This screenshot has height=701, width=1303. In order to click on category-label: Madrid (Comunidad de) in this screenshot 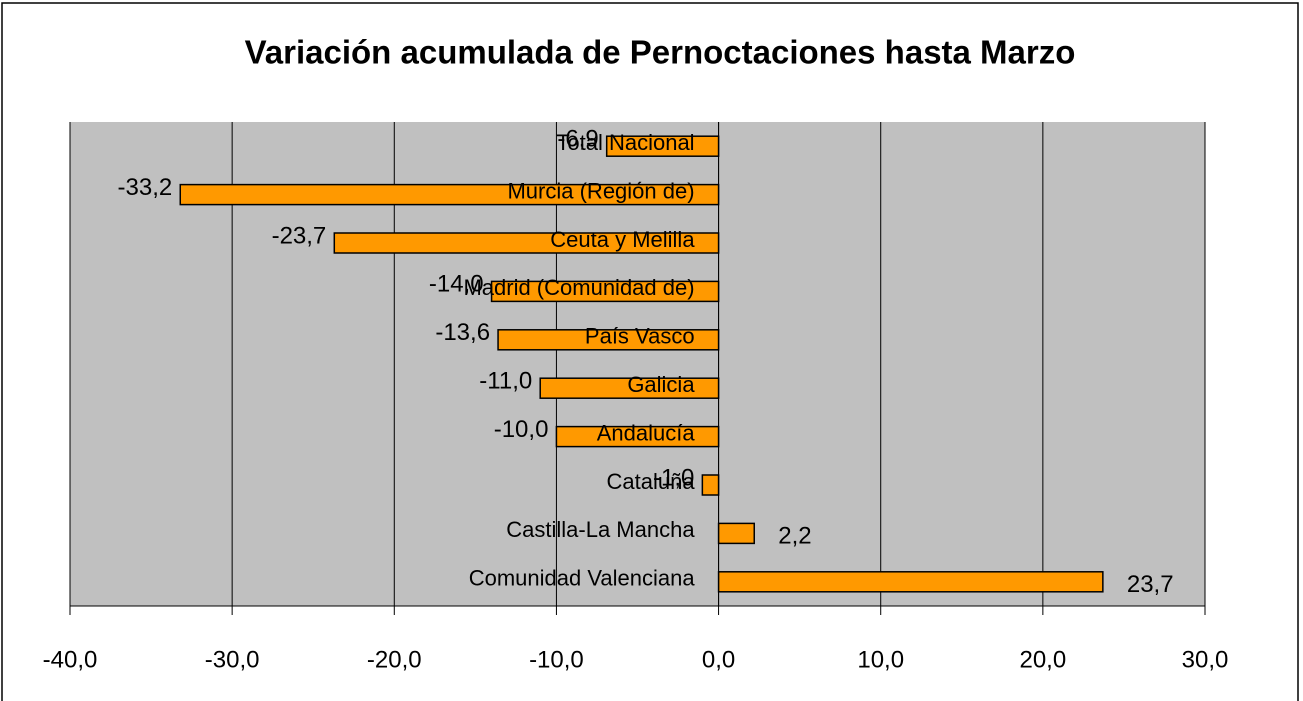, I will do `click(578, 287)`.